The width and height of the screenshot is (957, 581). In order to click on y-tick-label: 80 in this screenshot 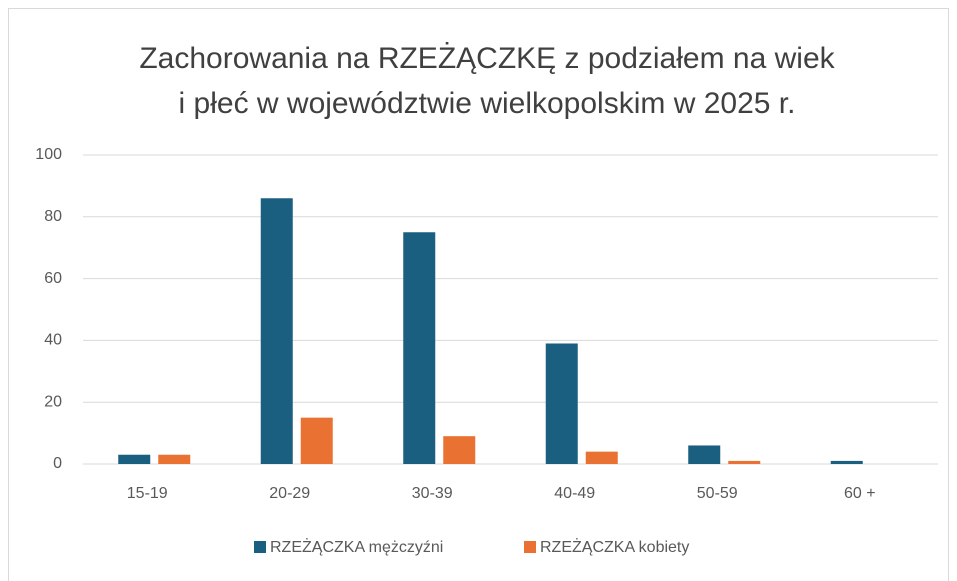, I will do `click(53, 216)`.